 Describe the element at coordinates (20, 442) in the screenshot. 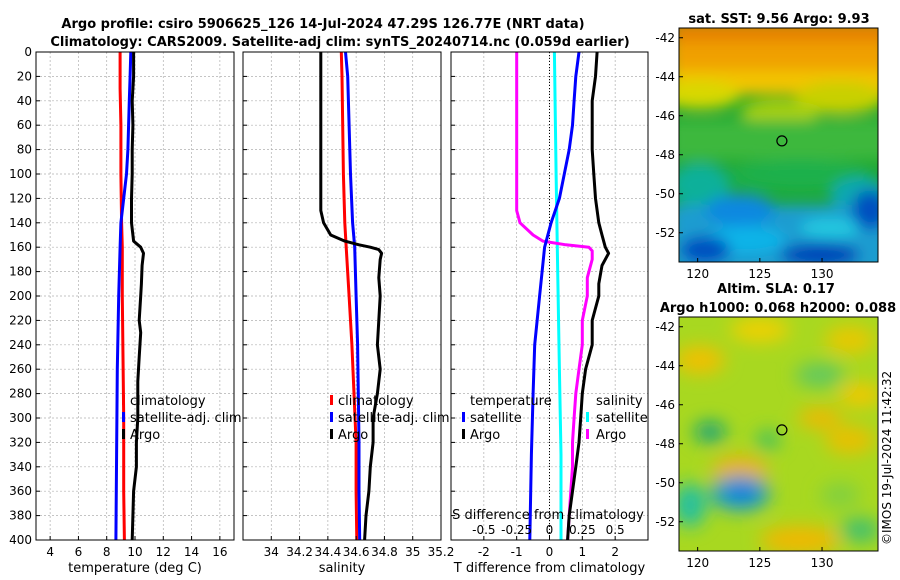

I see `depth-tick-label: 320` at that location.